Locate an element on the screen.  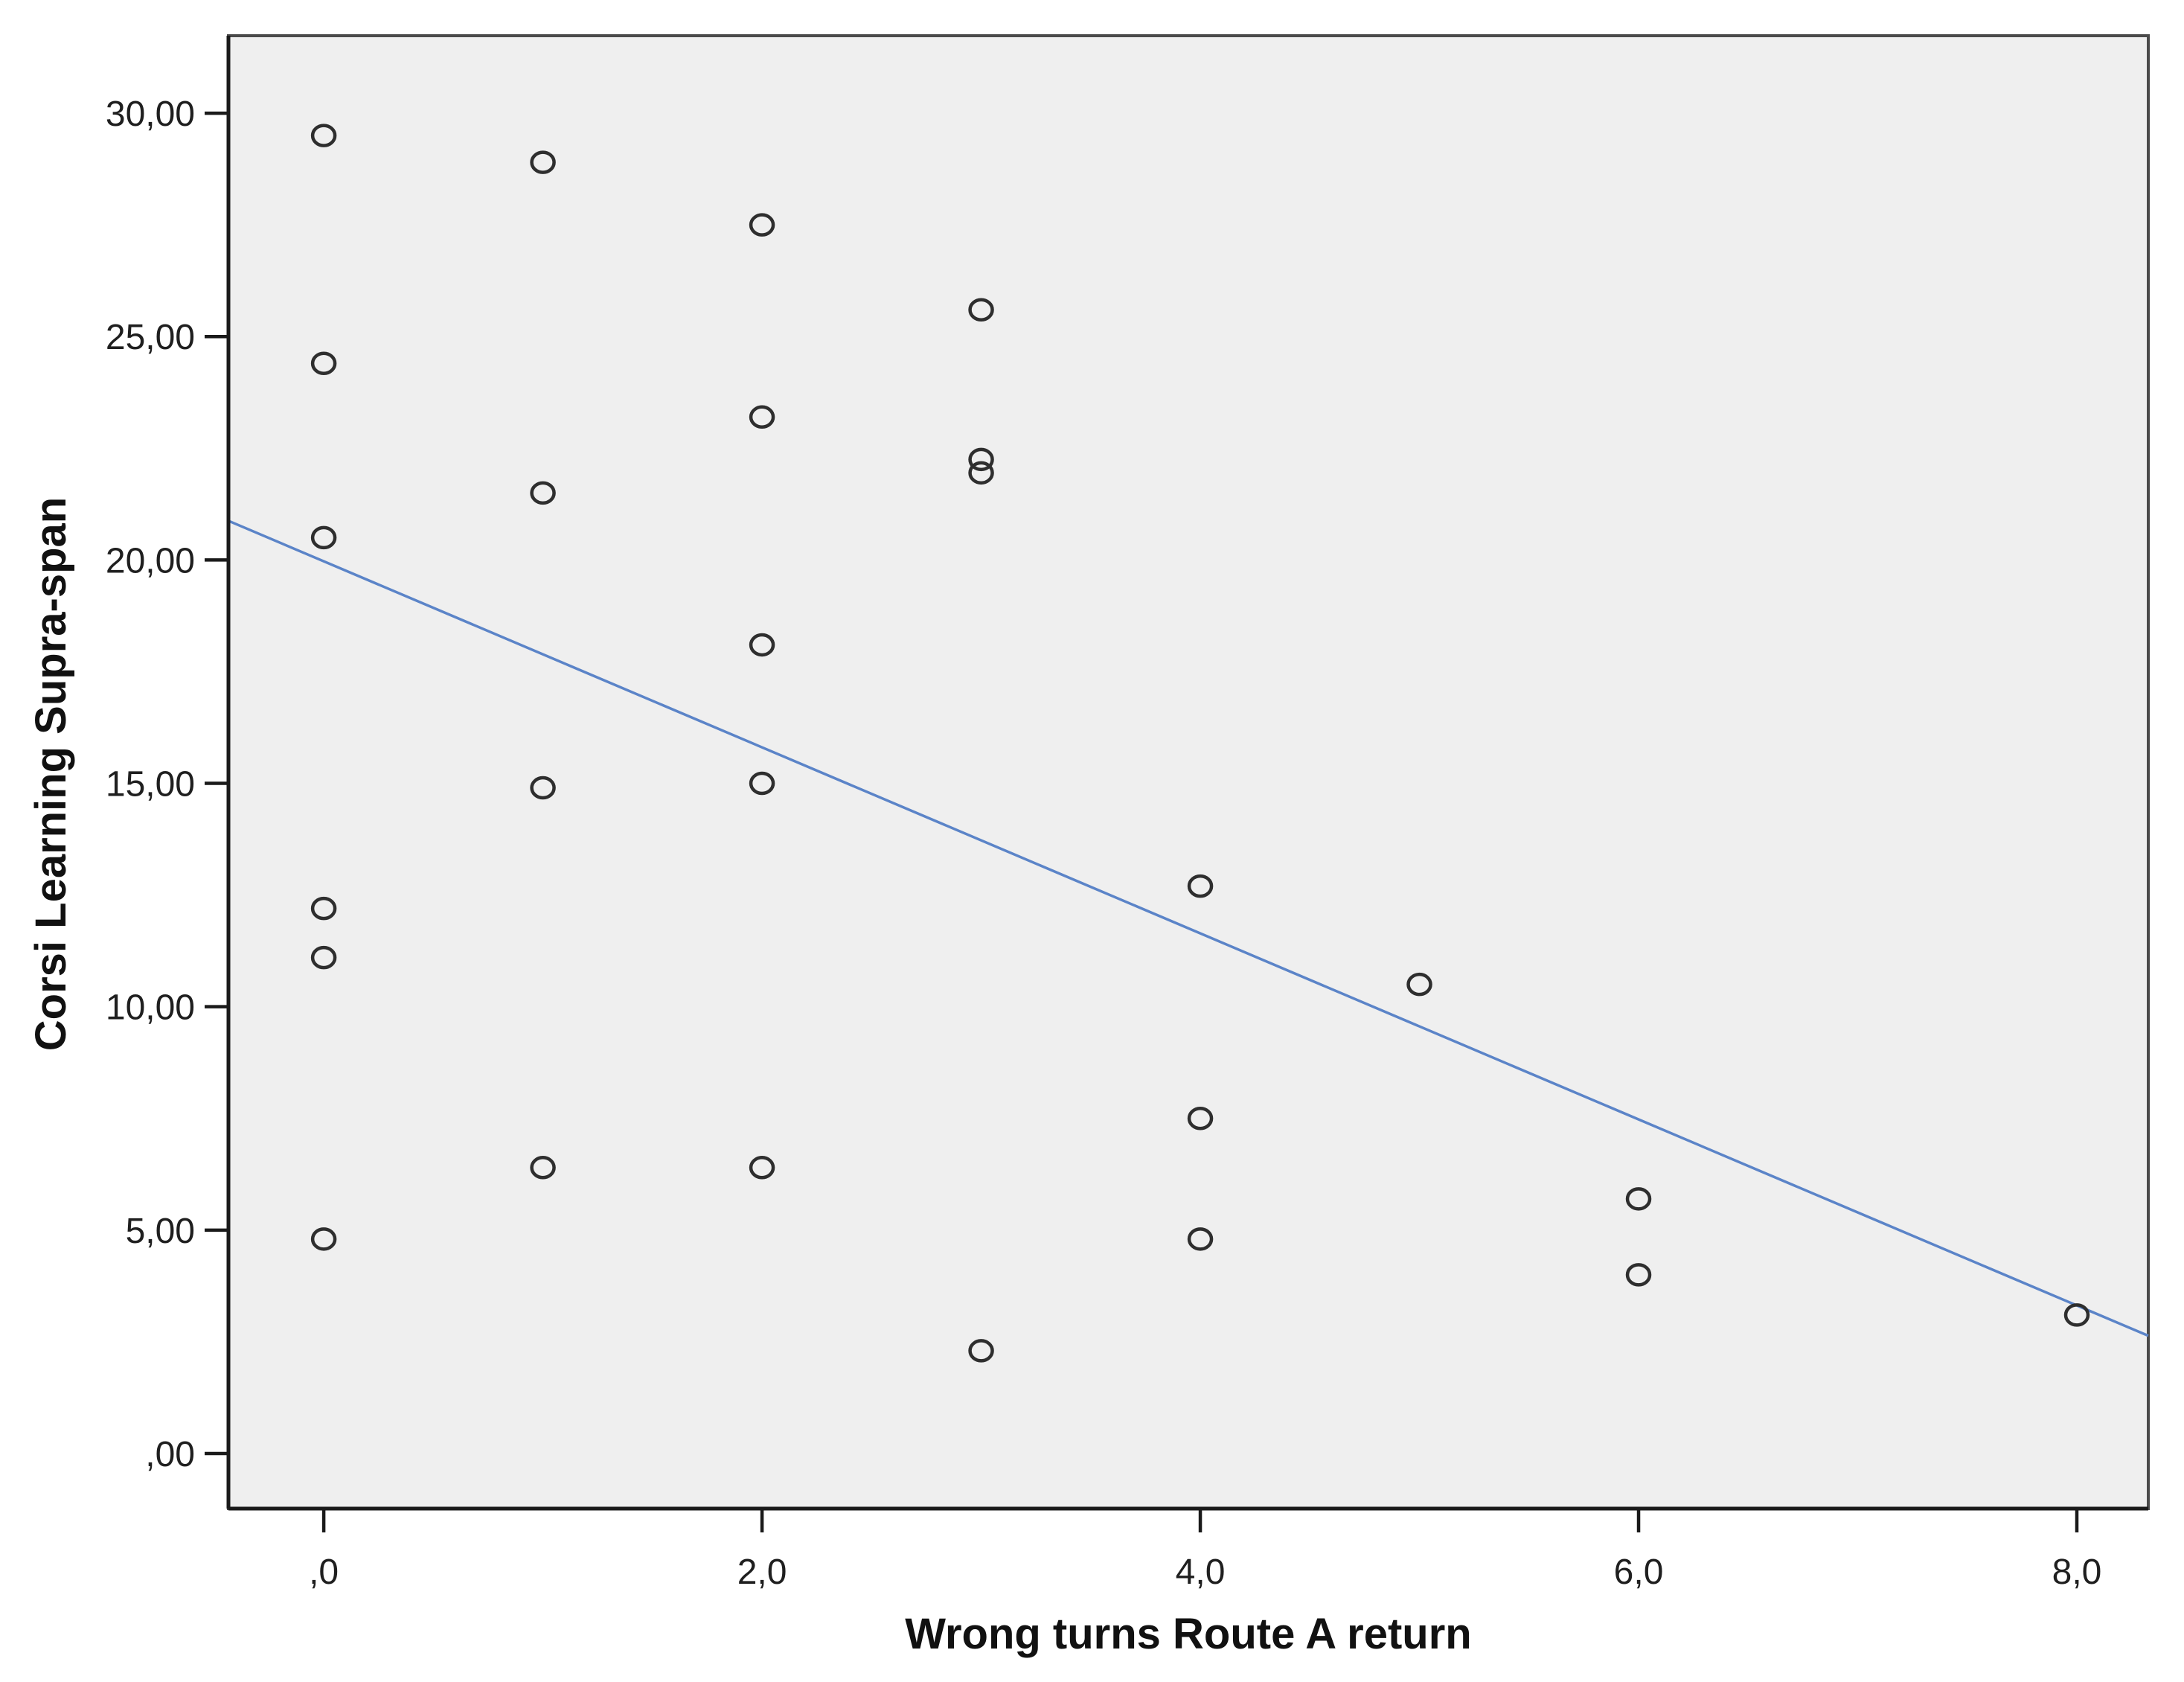
y-tick-label: 30,00 is located at coordinates (150, 115).